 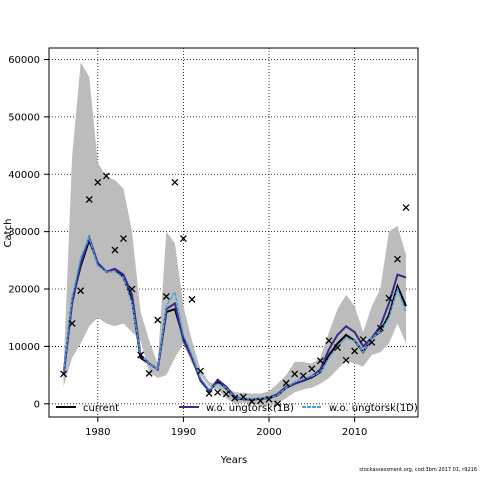 What do you see at coordinates (8, 233) in the screenshot?
I see `y-axis-title: Catch` at bounding box center [8, 233].